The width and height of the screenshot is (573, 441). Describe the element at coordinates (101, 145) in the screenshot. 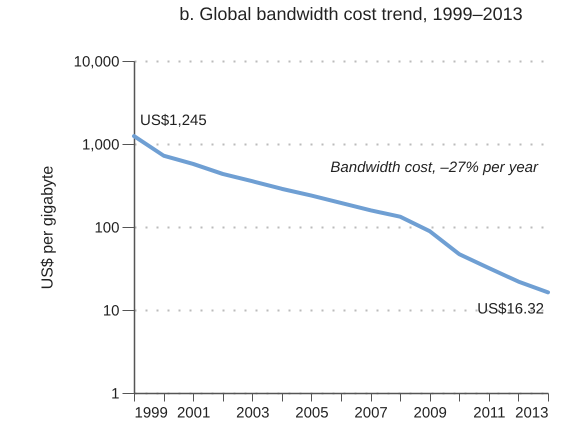

I see `y-tick-label: 1,000` at that location.